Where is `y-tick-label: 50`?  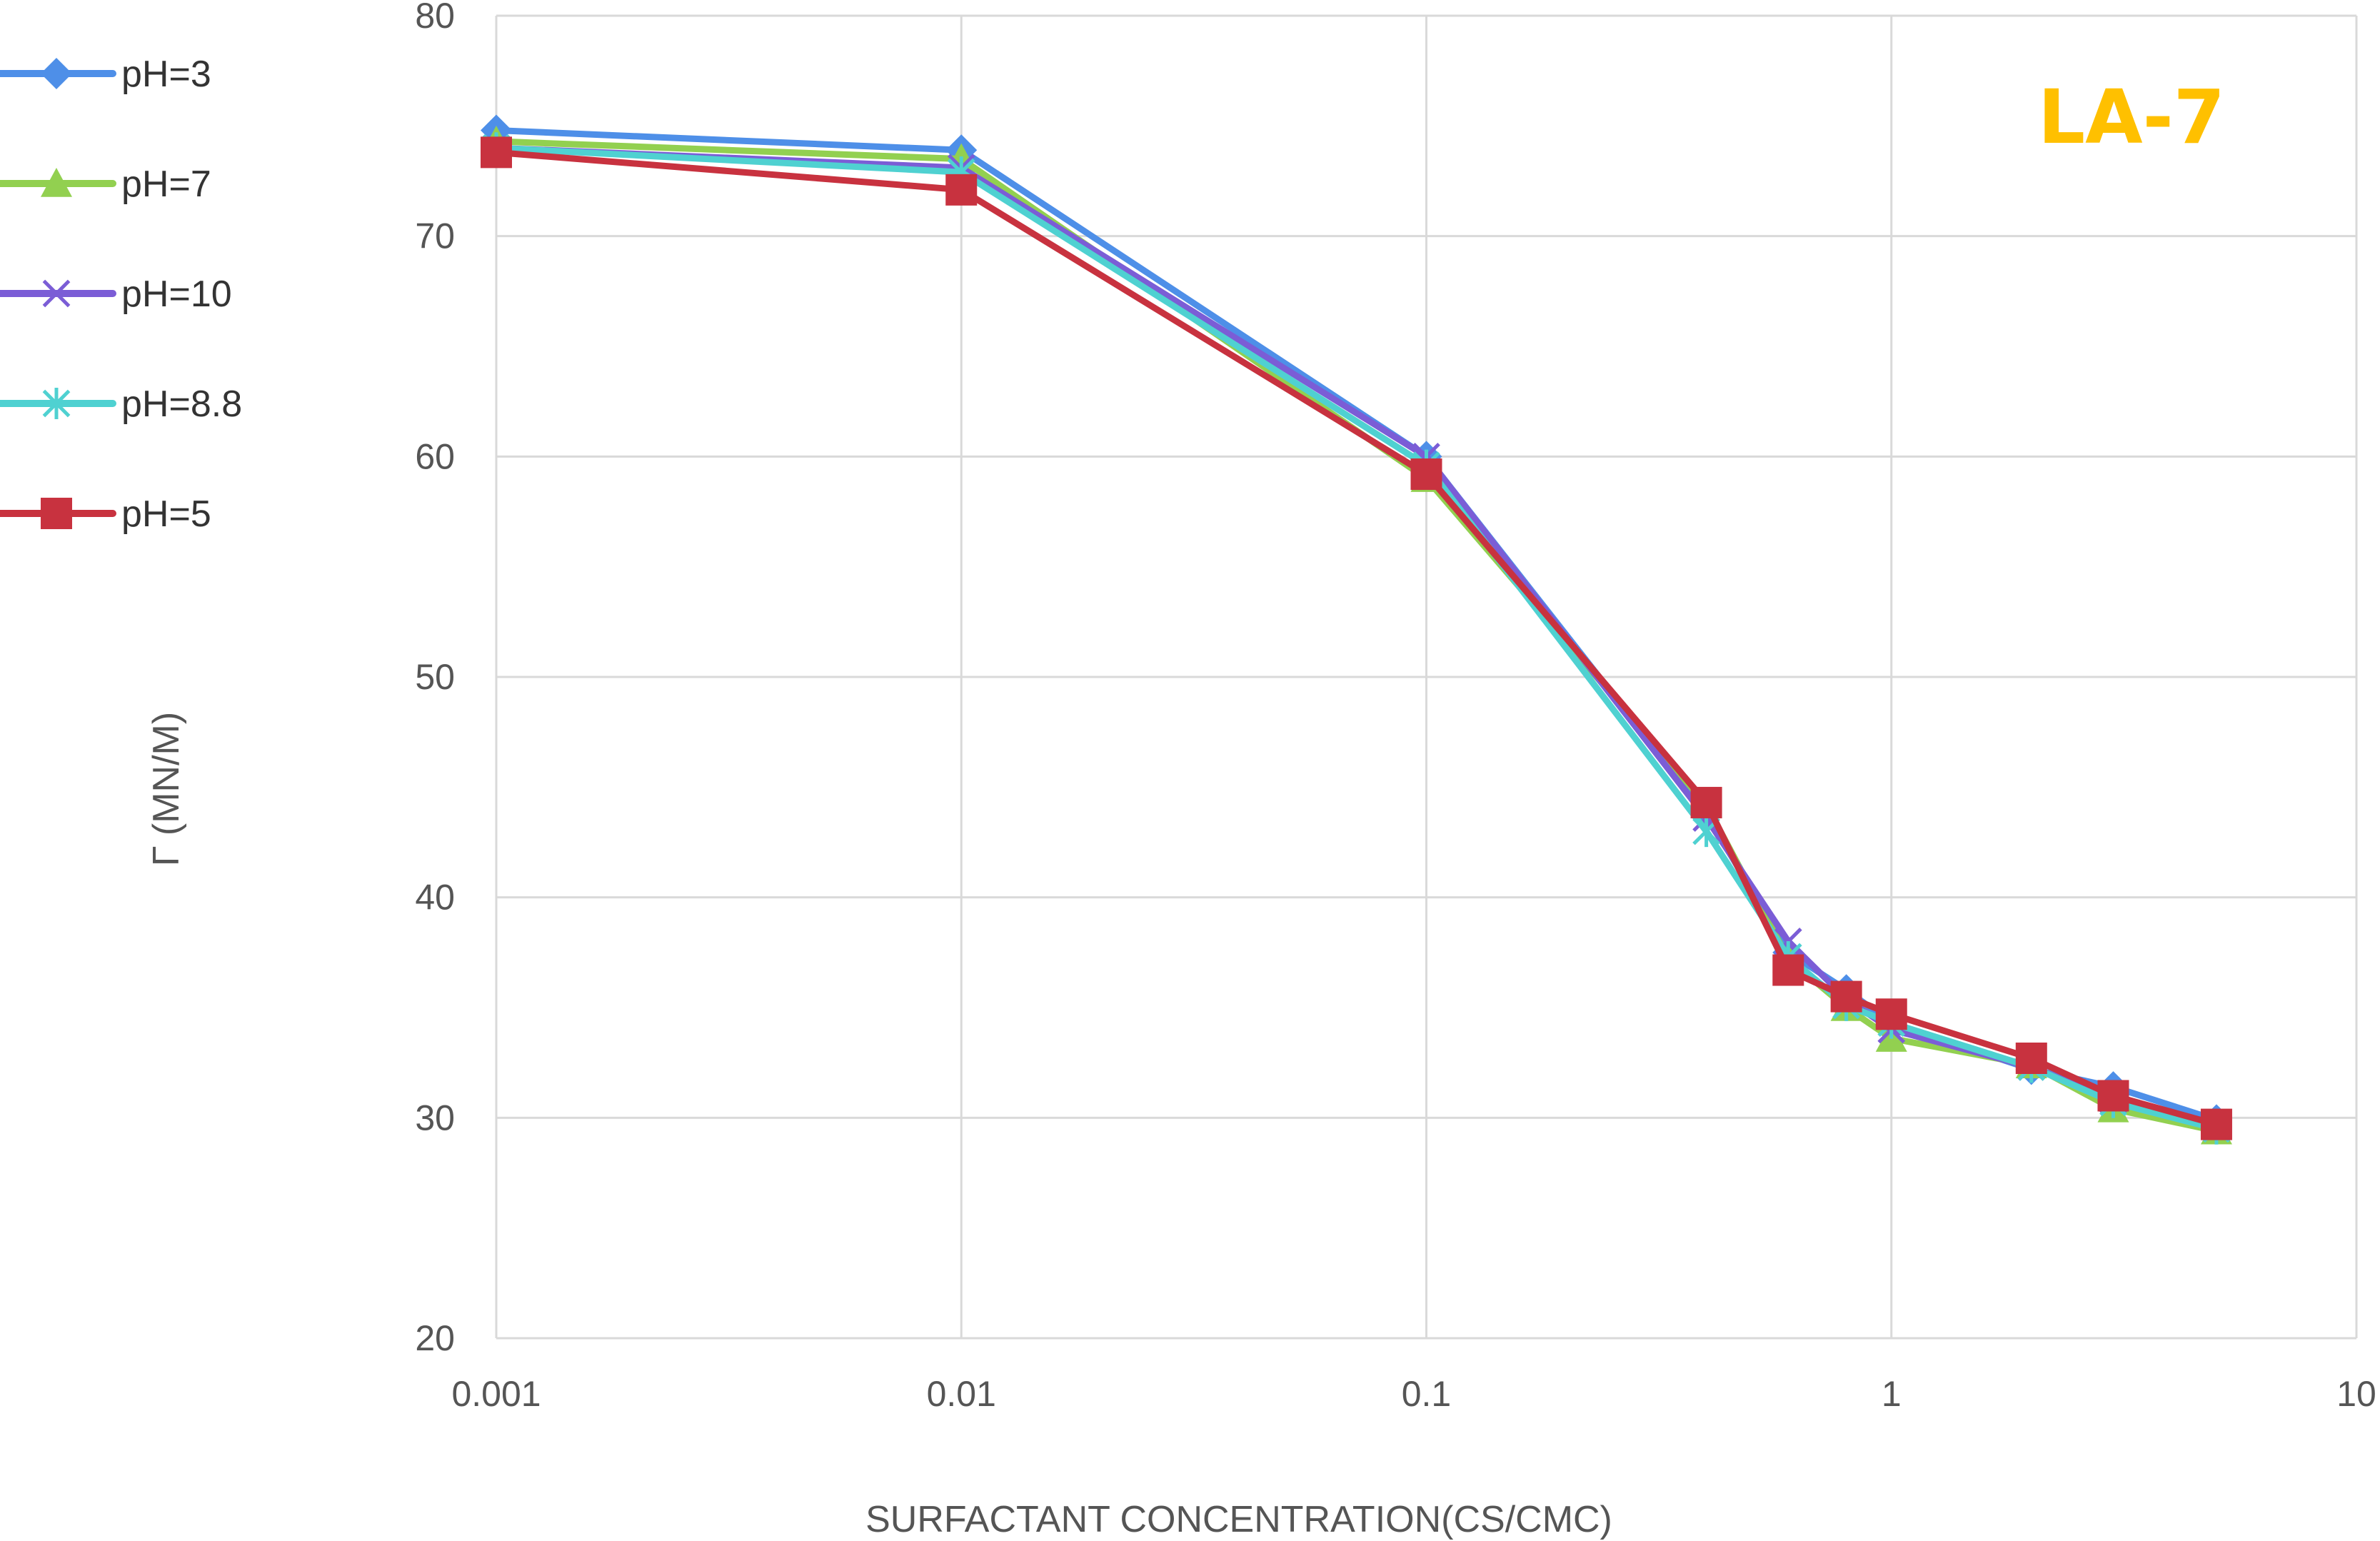
y-tick-label: 50 is located at coordinates (435, 677).